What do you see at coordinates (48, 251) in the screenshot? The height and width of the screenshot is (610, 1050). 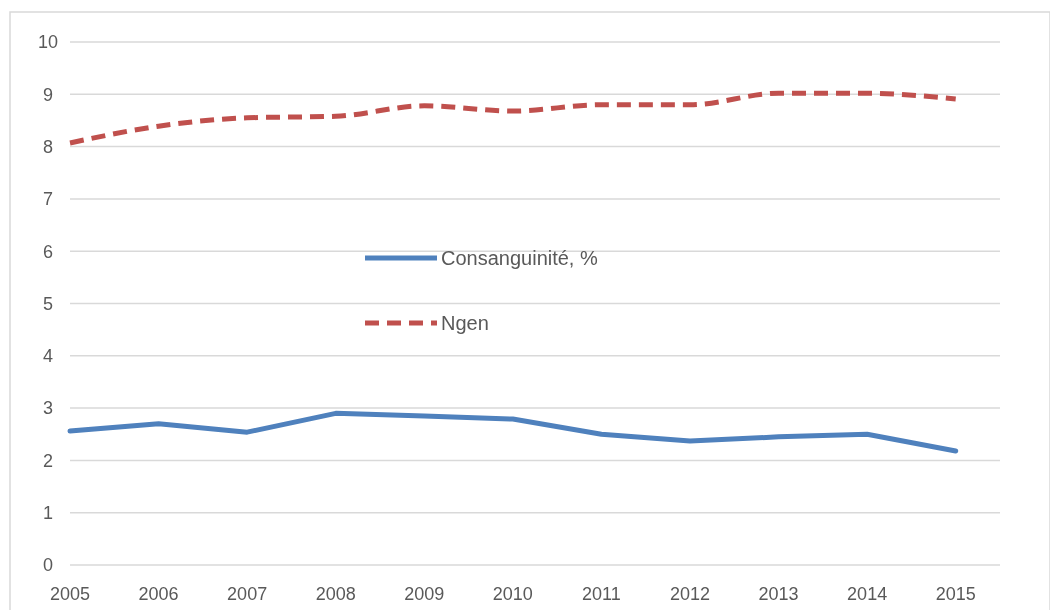 I see `y-tick-label: 6` at bounding box center [48, 251].